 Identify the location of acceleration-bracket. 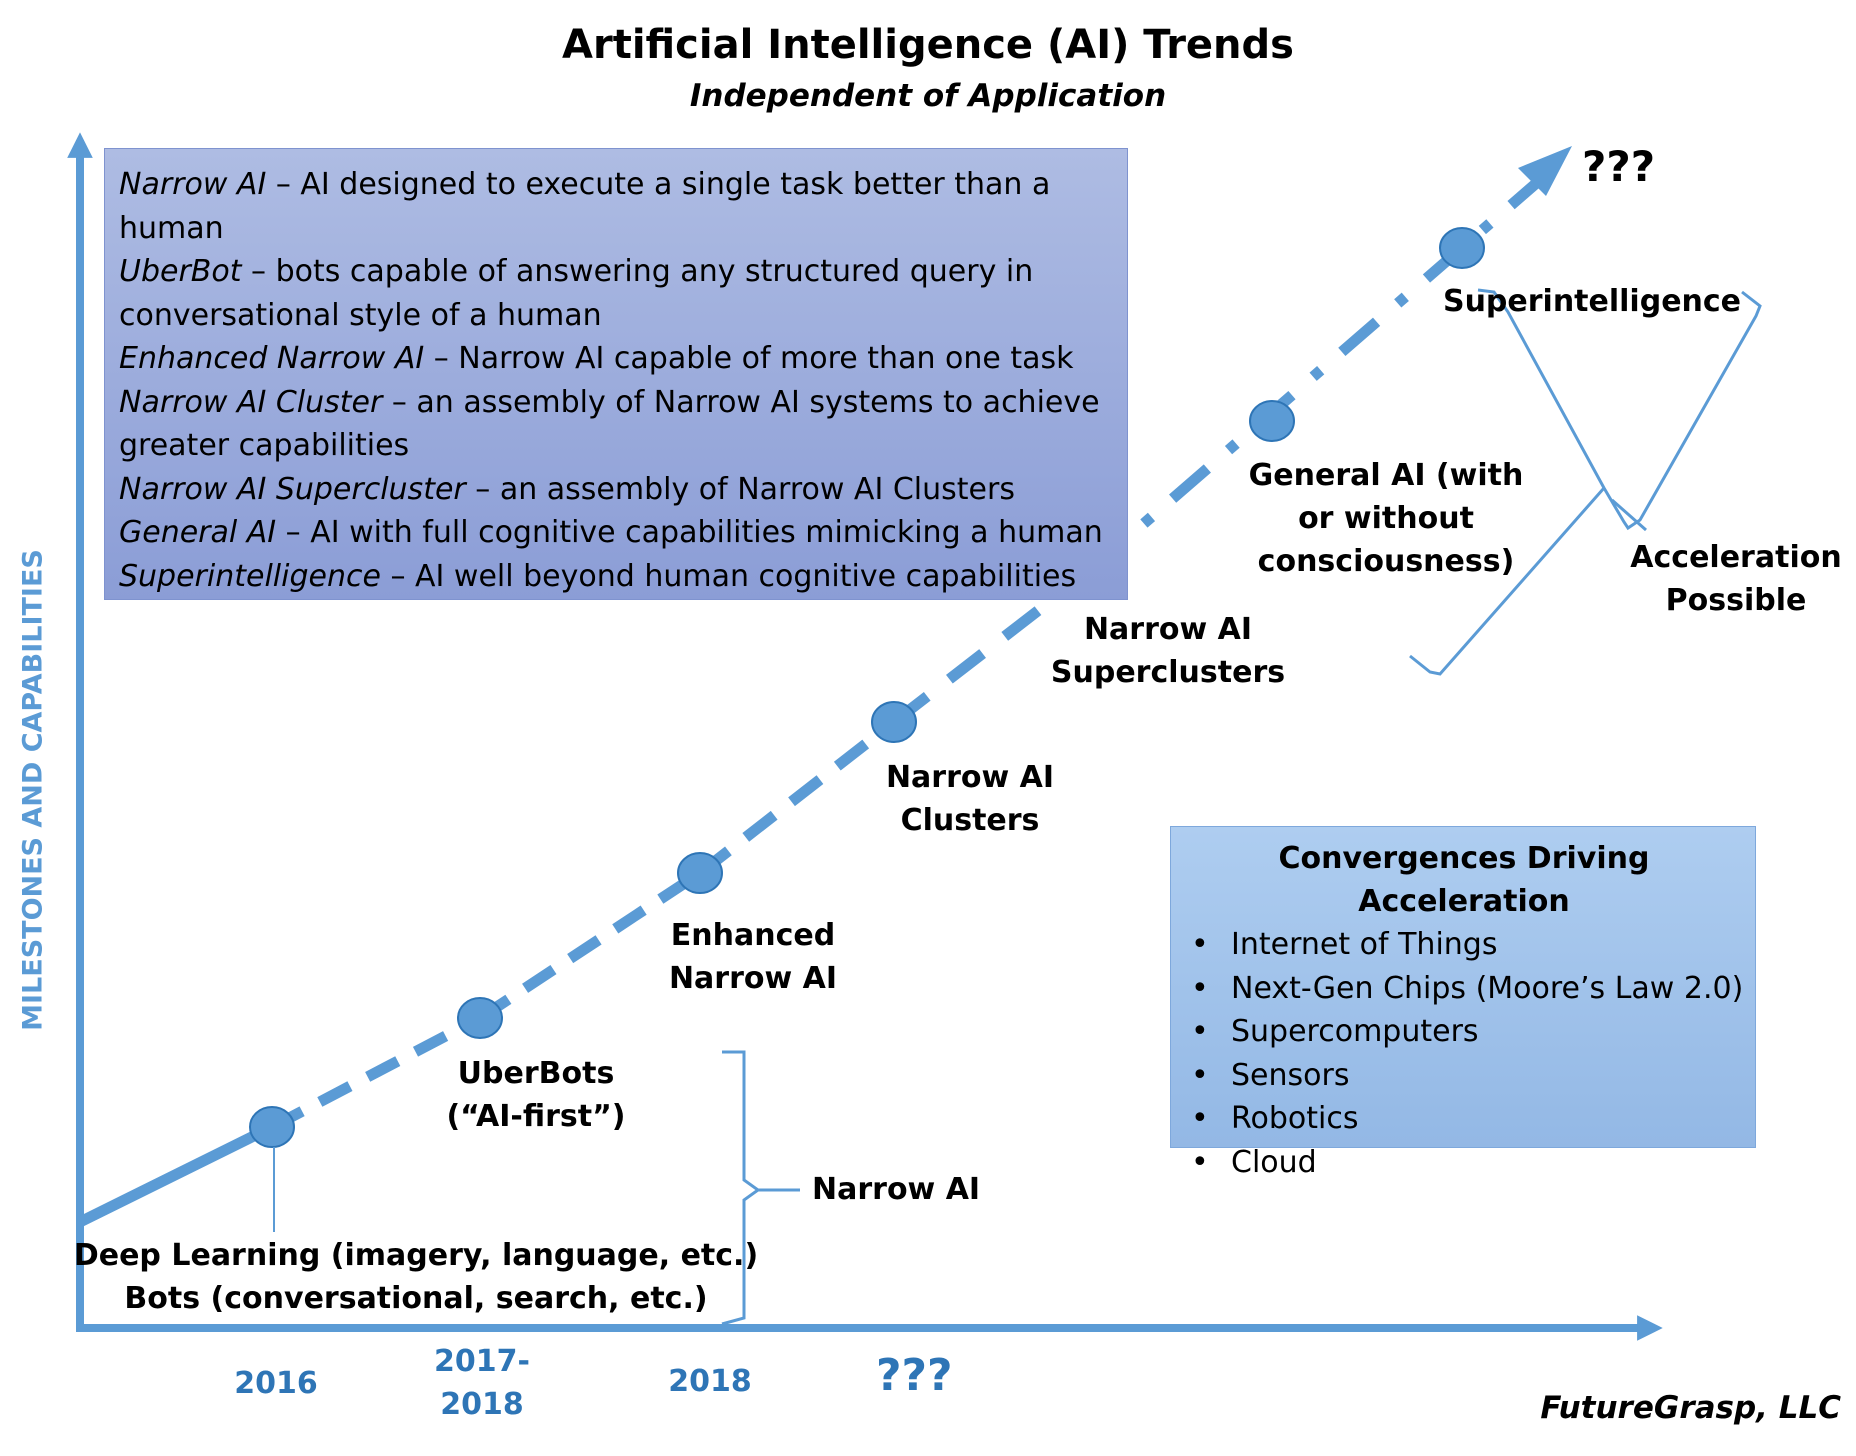
(1619, 409).